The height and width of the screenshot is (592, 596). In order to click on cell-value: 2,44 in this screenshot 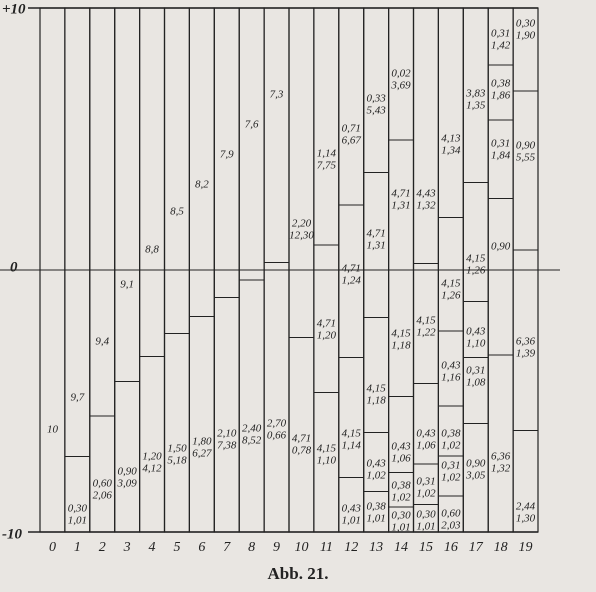, I will do `click(526, 507)`.